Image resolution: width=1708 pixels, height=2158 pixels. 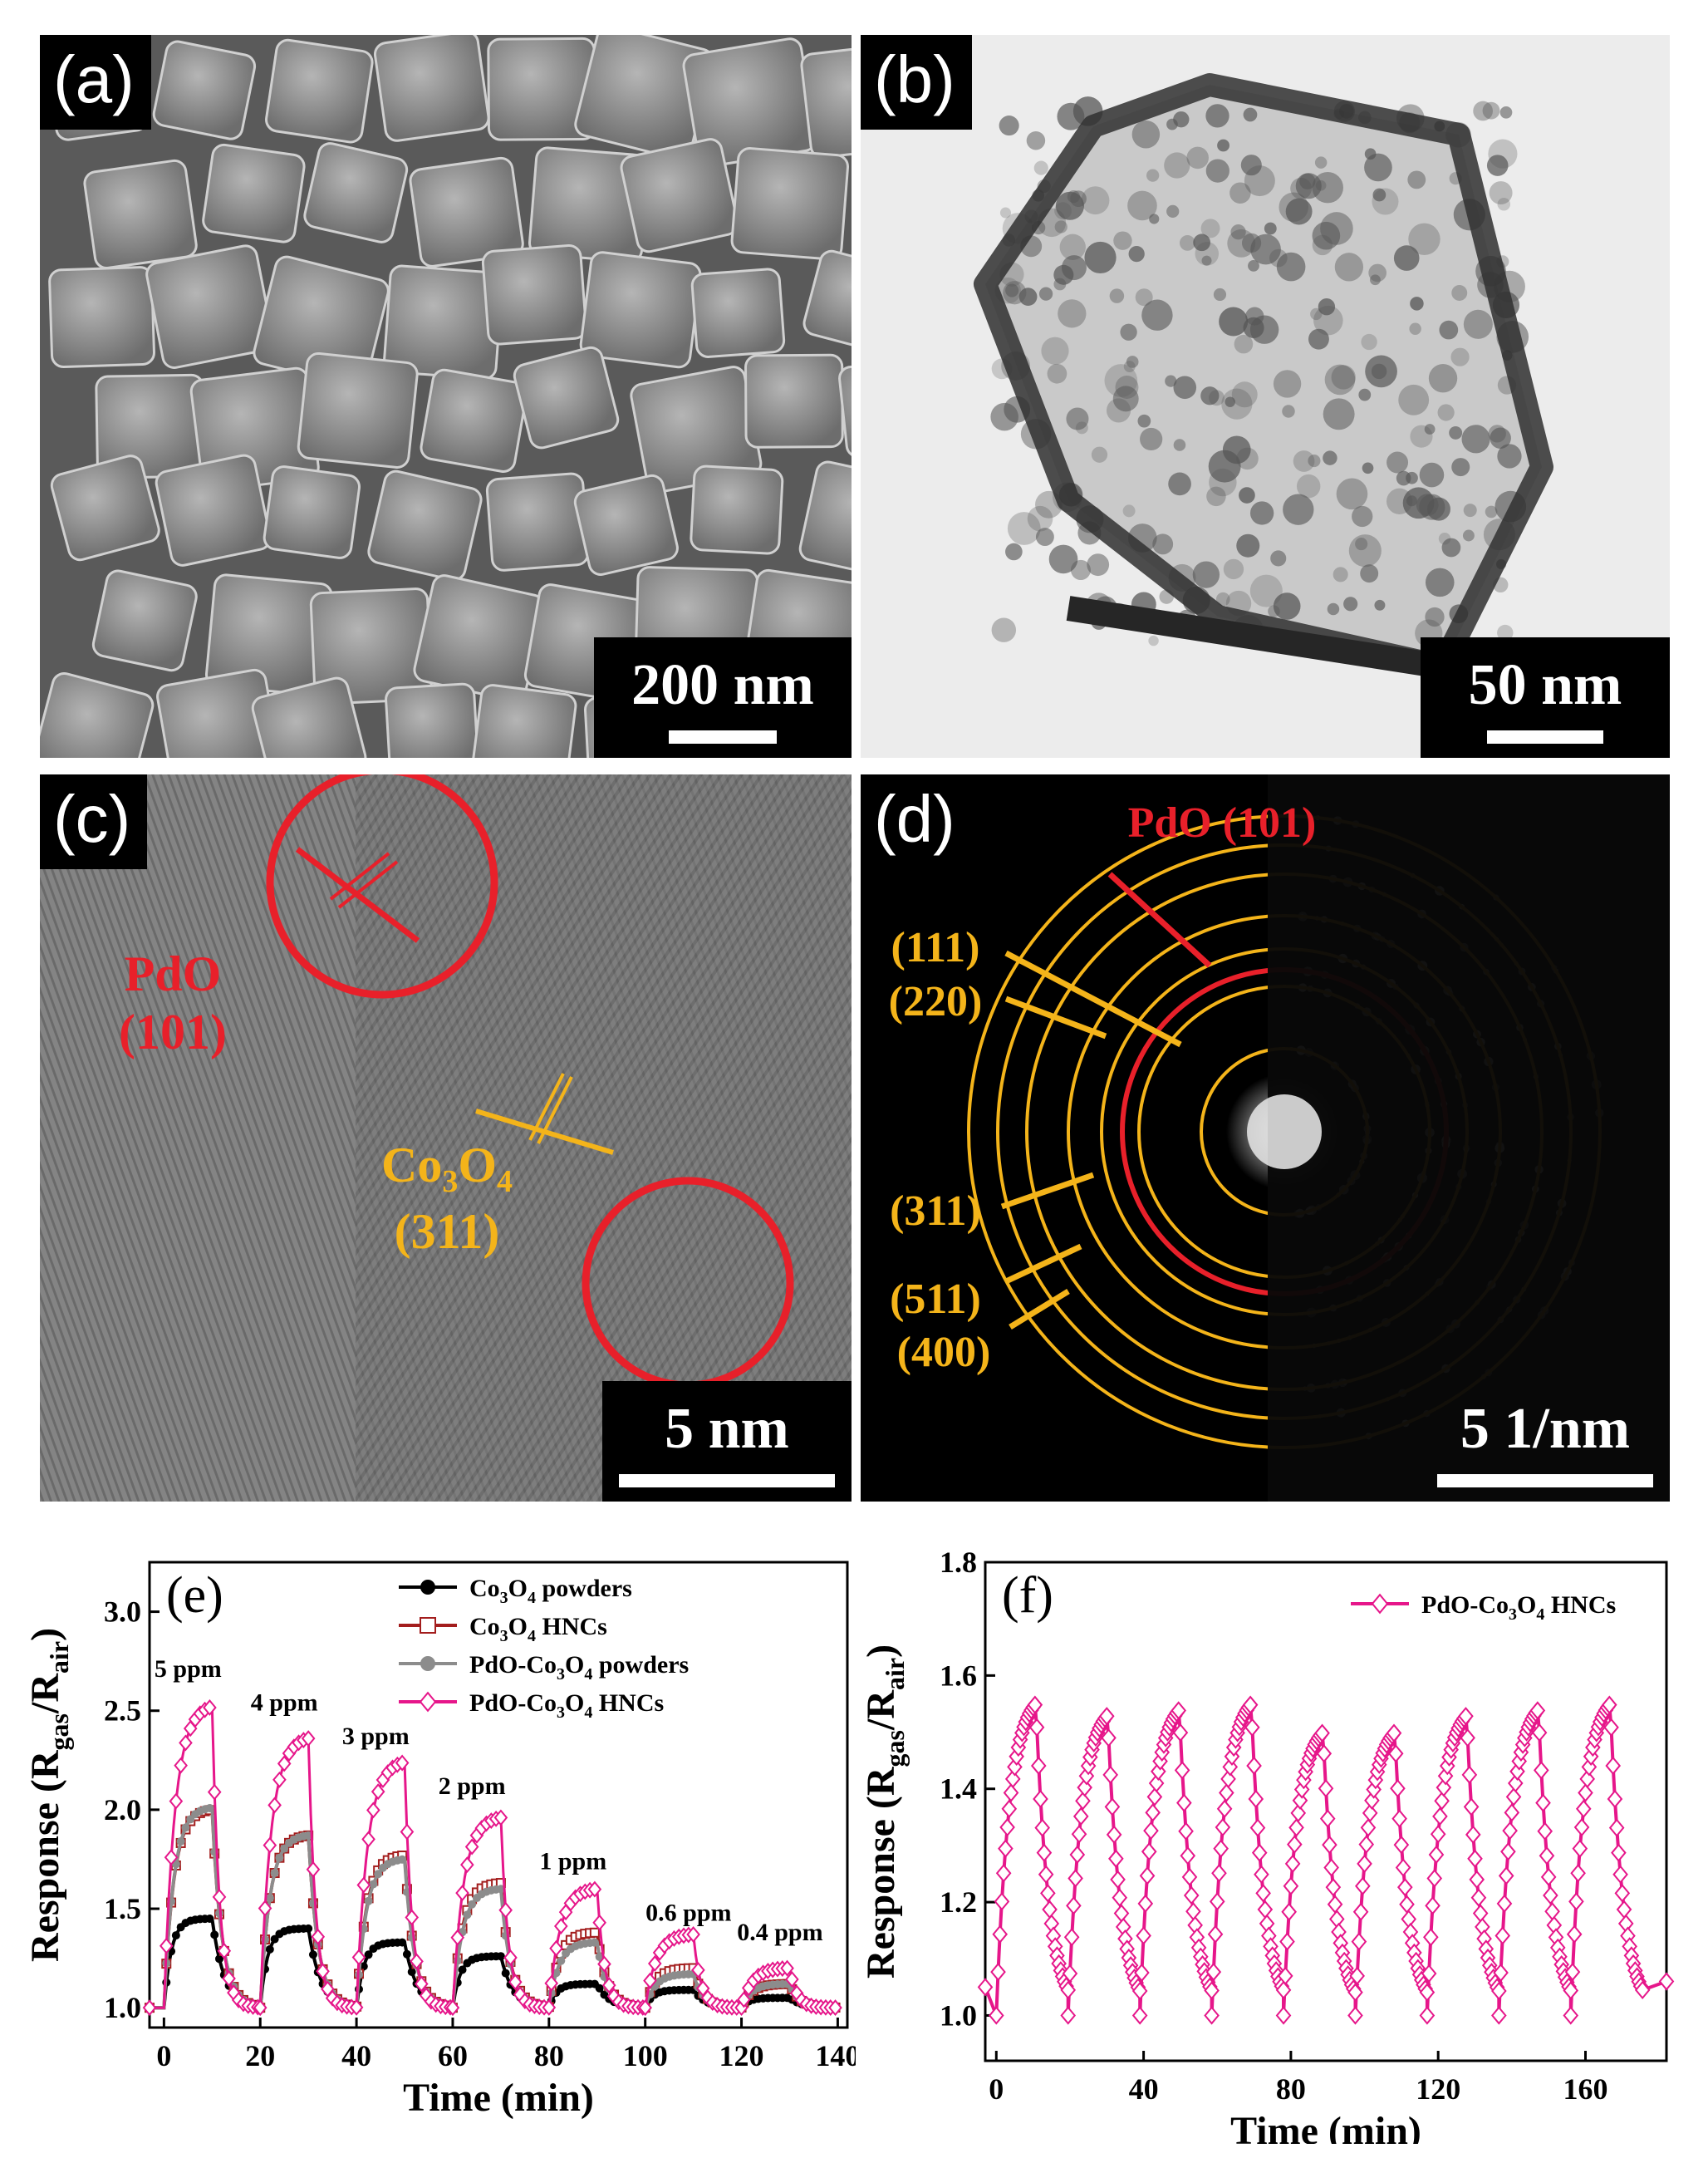 I want to click on scale-bar-a: 200 nm, so click(x=723, y=698).